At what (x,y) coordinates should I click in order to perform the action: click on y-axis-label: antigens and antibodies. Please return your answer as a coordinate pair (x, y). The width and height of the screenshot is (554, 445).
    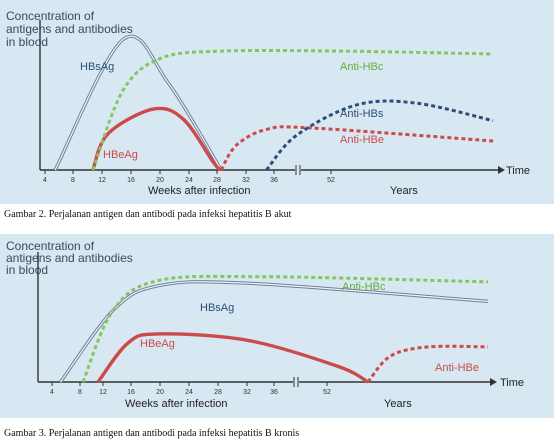
    Looking at the image, I should click on (69, 29).